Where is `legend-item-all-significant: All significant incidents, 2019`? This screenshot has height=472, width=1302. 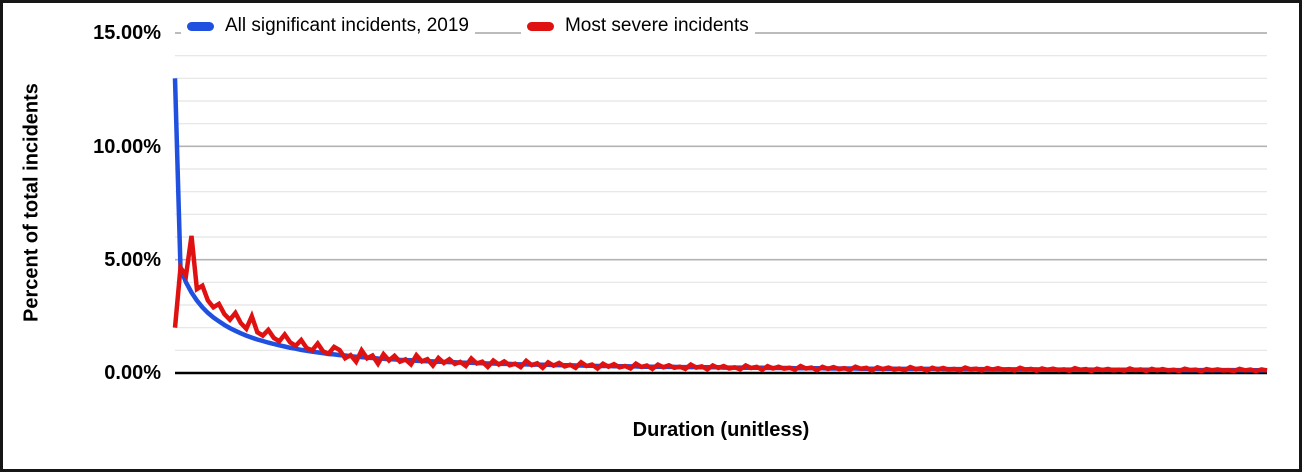 legend-item-all-significant: All significant incidents, 2019 is located at coordinates (328, 26).